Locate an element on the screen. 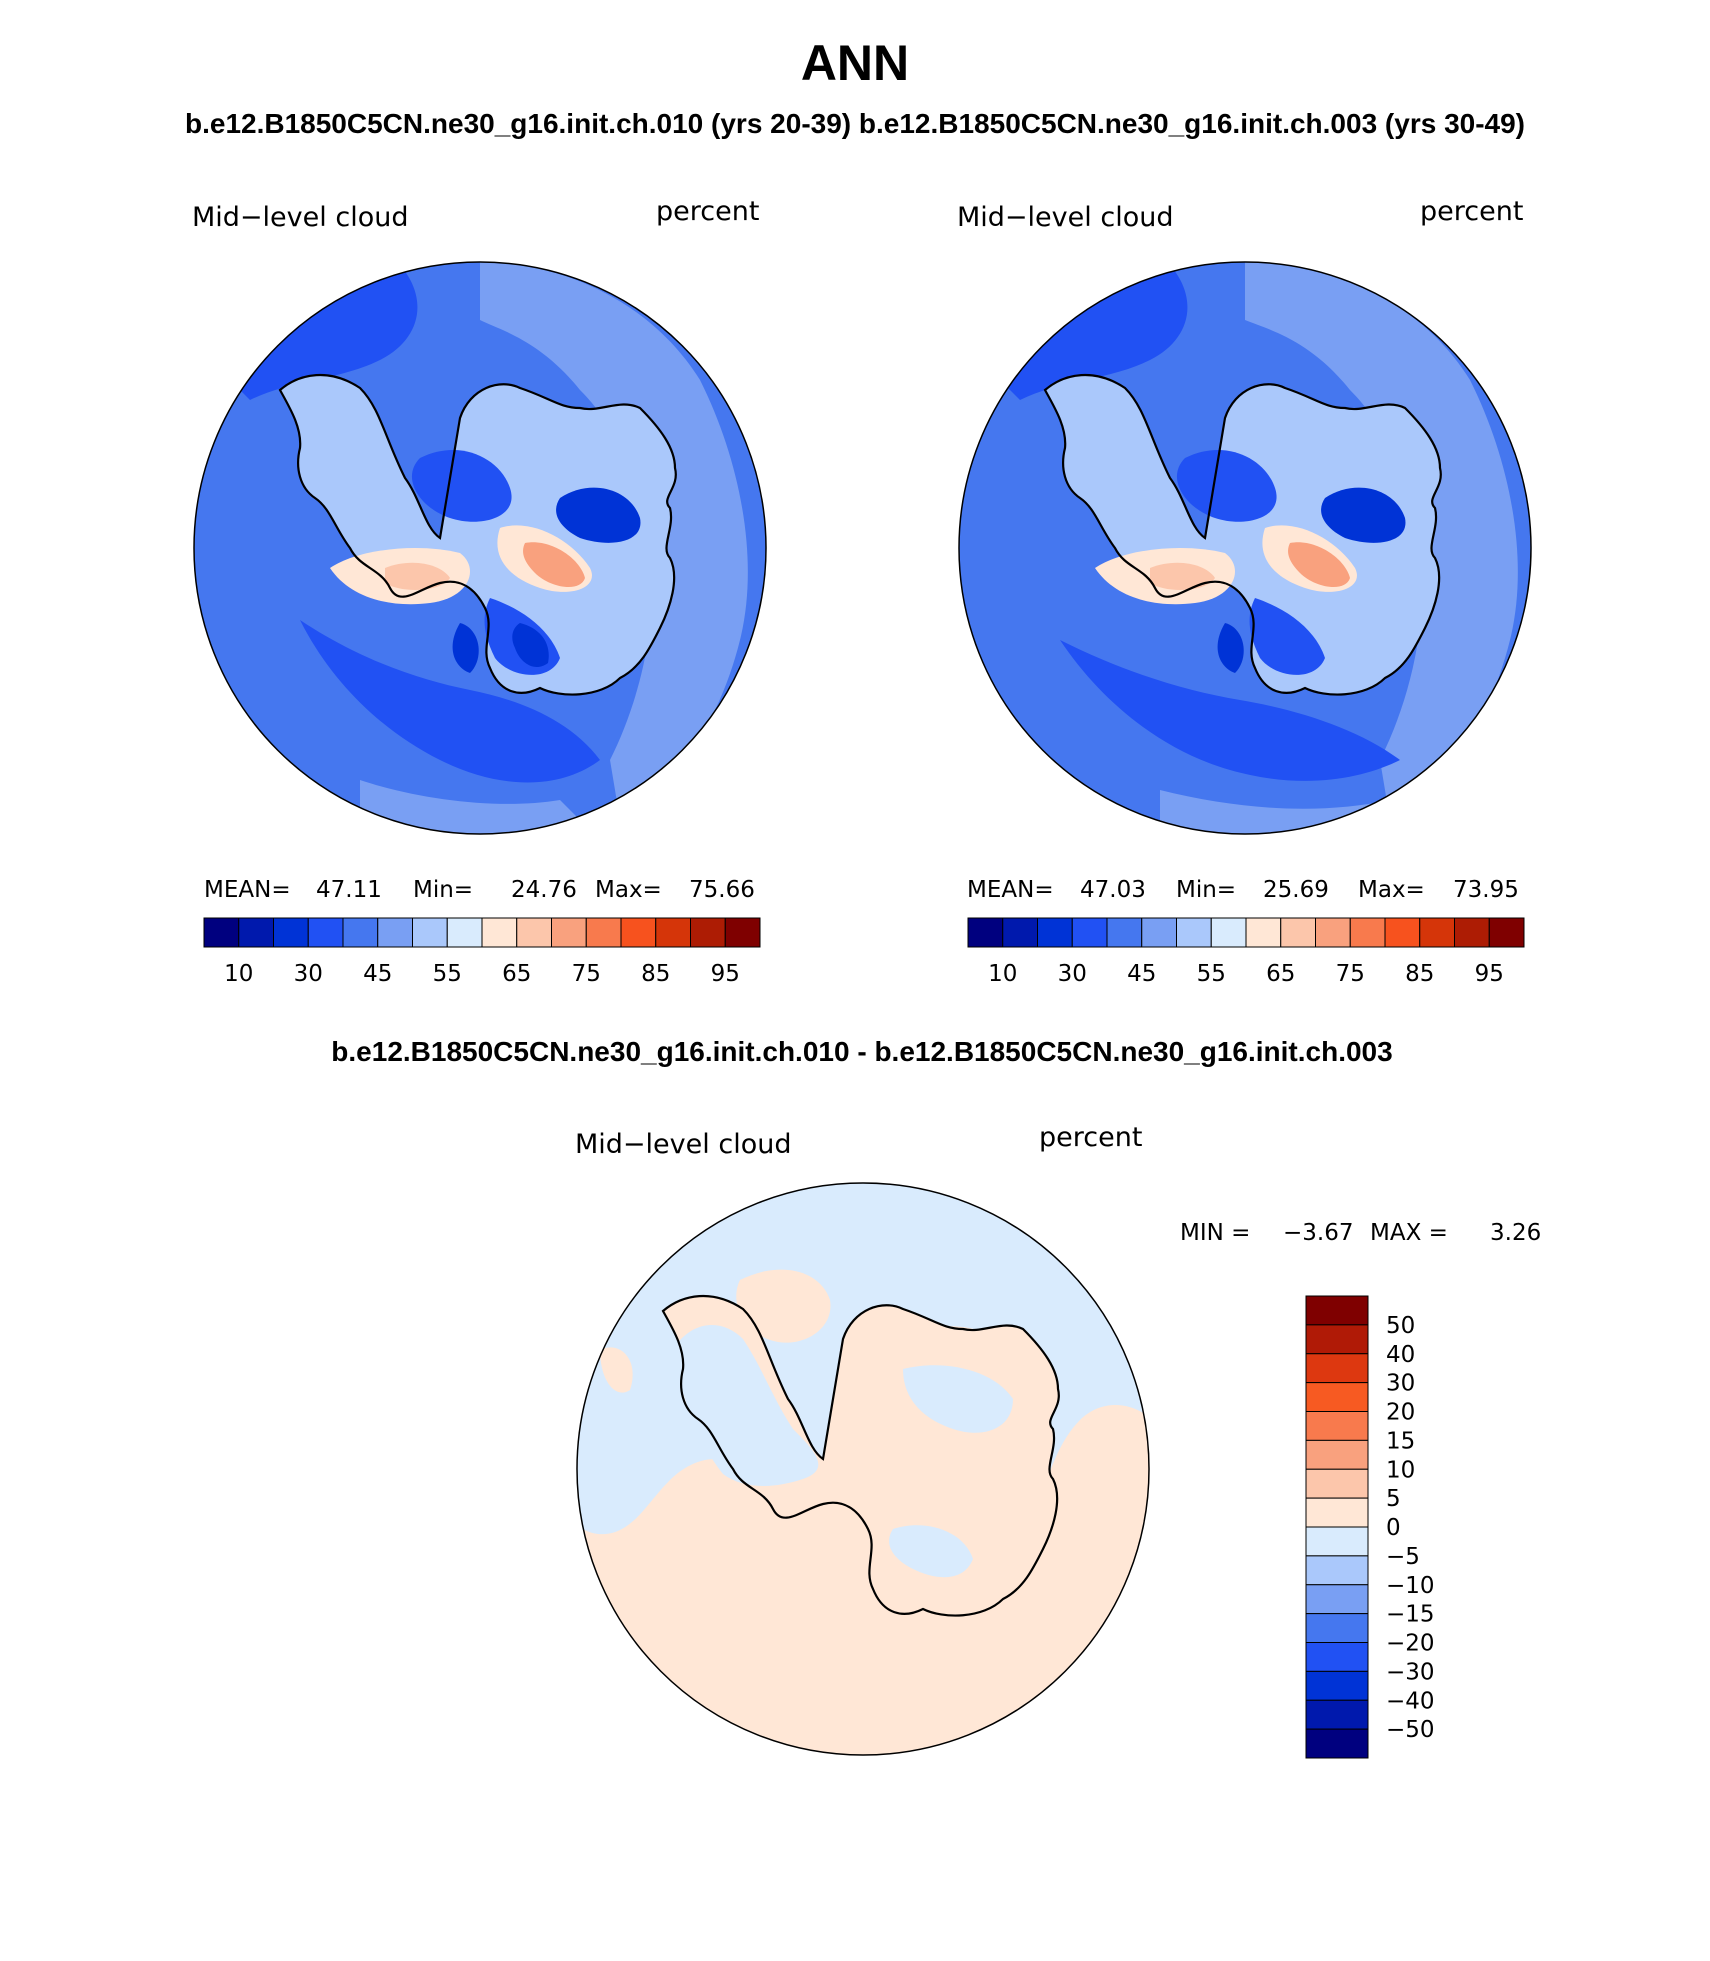 This screenshot has height=1961, width=1710. panel-diff-min-label: MIN = is located at coordinates (1215, 1233).